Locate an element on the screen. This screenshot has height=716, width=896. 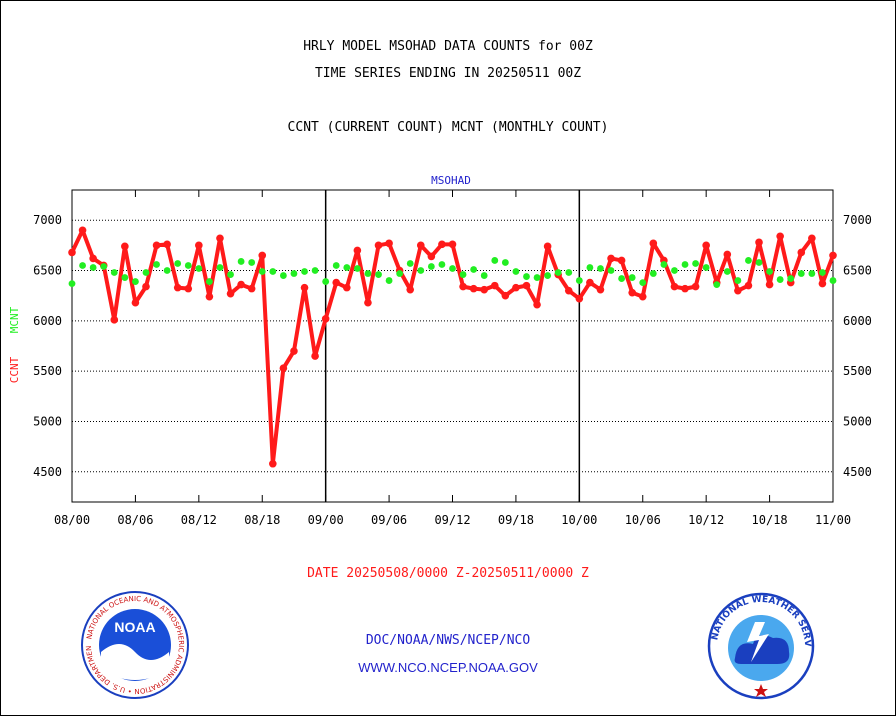
x-tick-label: 09/18 is located at coordinates (516, 520).